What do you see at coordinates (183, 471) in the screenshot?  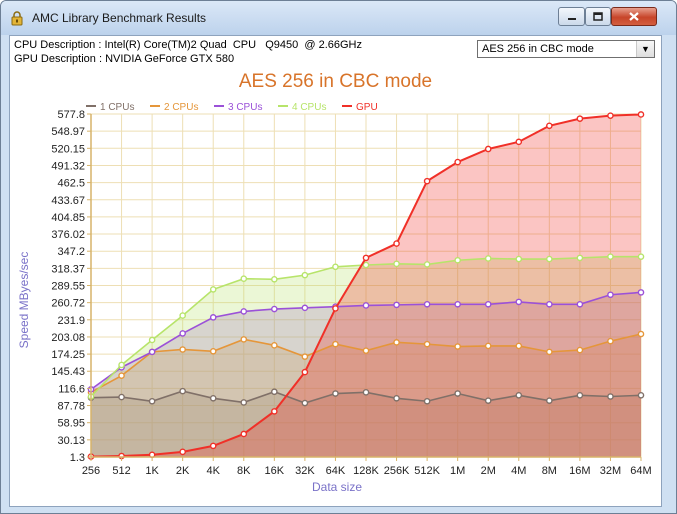 I see `x-tick-label: 2K` at bounding box center [183, 471].